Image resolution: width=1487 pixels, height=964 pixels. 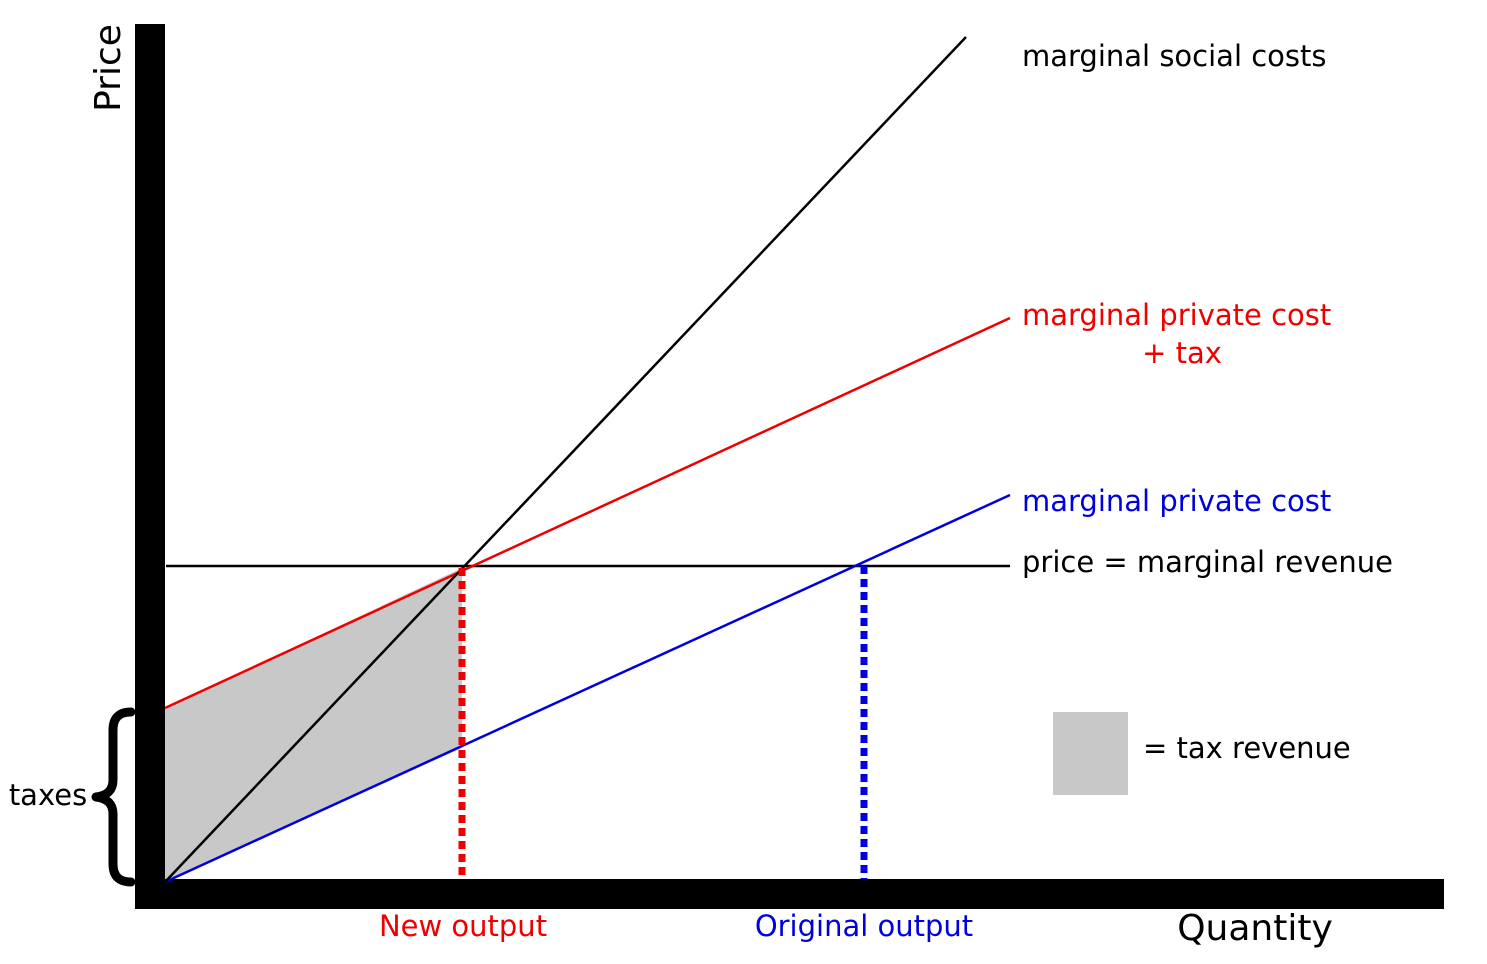 I want to click on x-axis, so click(x=789, y=894).